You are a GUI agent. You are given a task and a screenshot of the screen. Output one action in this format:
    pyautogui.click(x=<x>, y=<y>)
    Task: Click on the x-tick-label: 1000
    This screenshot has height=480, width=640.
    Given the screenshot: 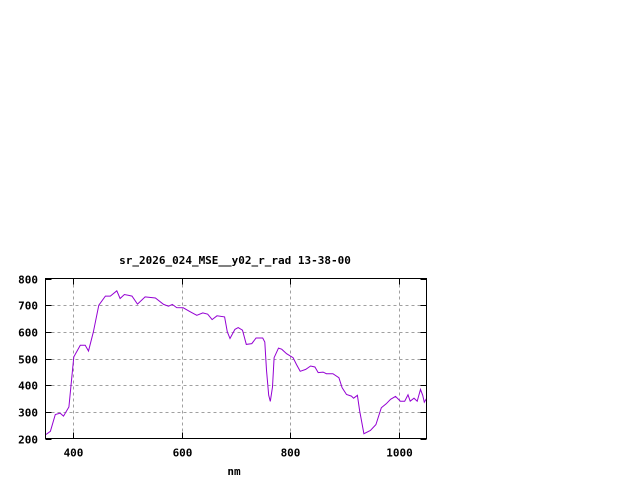 What is the action you would take?
    pyautogui.click(x=399, y=453)
    